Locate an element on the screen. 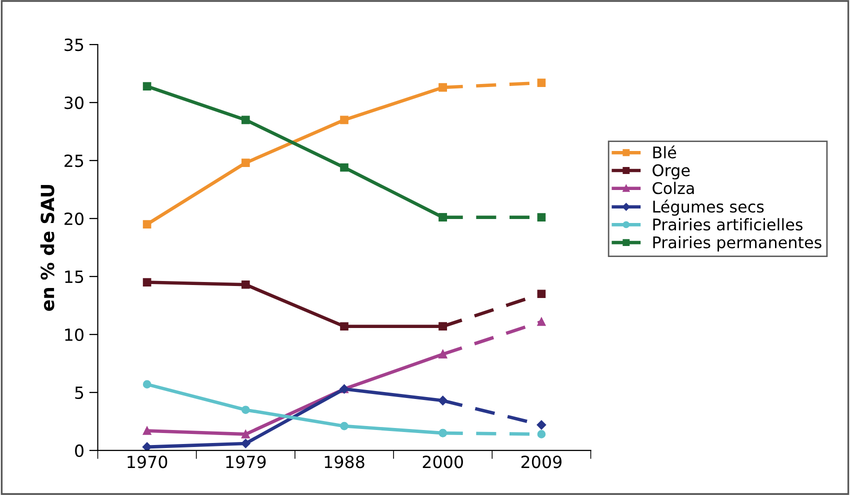 The image size is (850, 495). legend-label: Orge is located at coordinates (671, 172).